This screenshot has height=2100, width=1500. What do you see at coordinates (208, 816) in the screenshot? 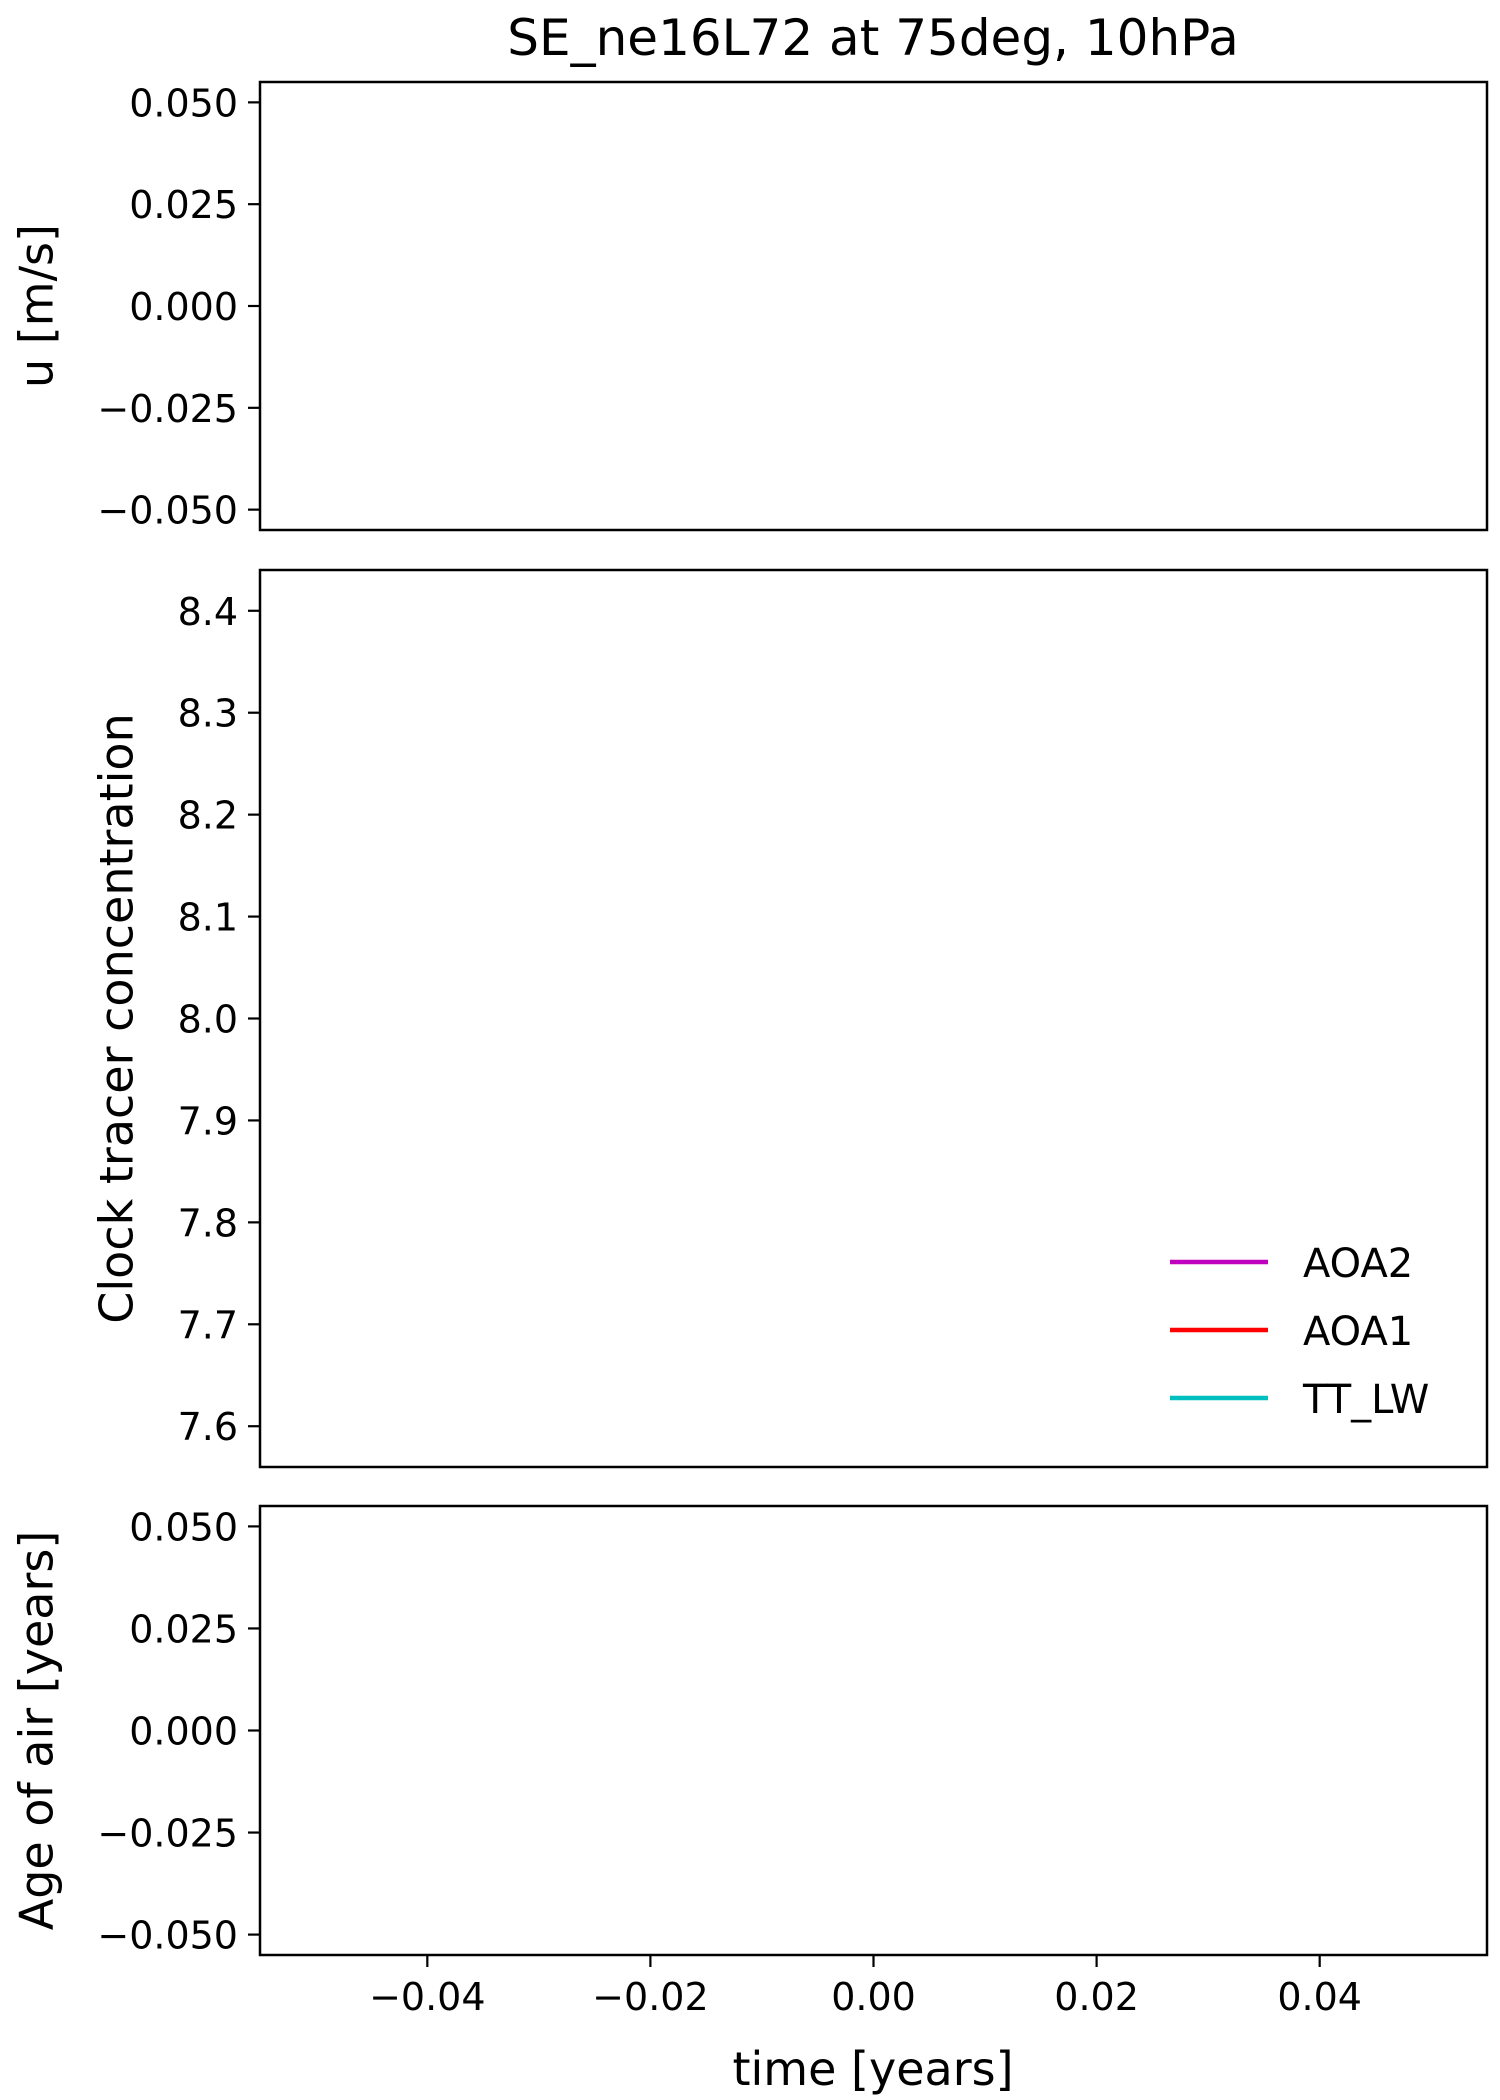
I see `y-tick-label-clock: 8.2` at bounding box center [208, 816].